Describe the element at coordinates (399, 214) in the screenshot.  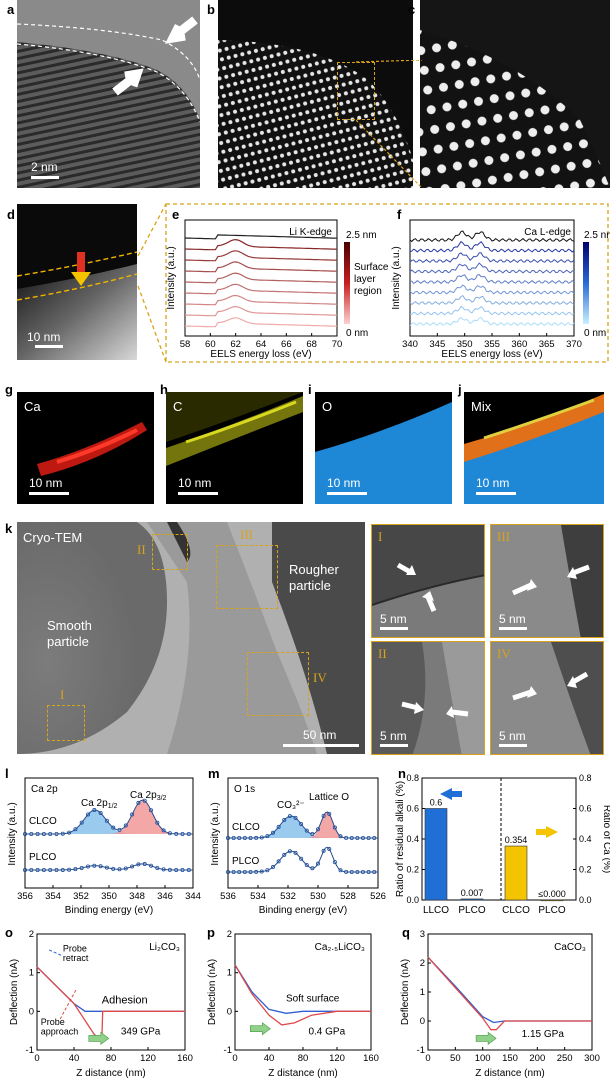
I see `panel-label-f: f` at that location.